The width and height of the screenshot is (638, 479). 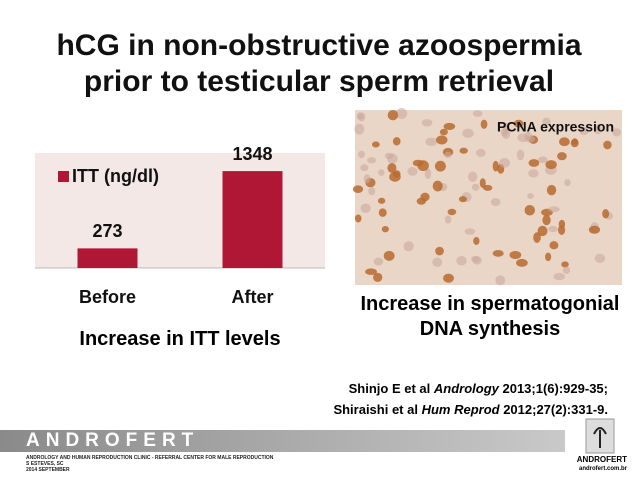 What do you see at coordinates (282, 441) in the screenshot?
I see `footer-bar` at bounding box center [282, 441].